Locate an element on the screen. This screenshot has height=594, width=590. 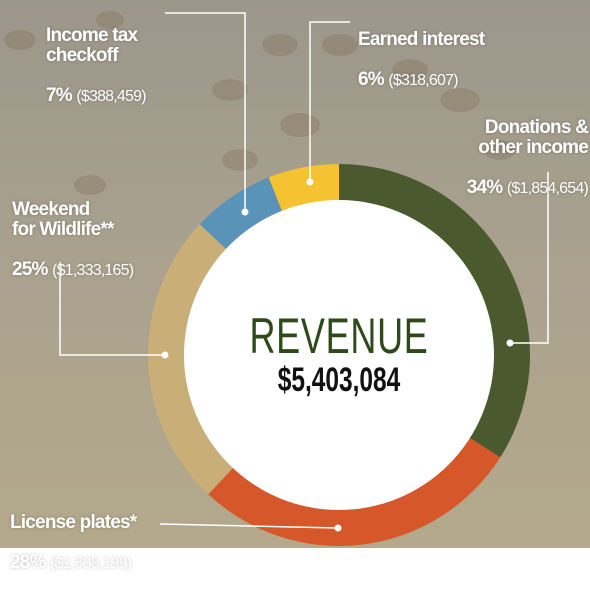
category-label: Income tax checkoff is located at coordinates (92, 45).